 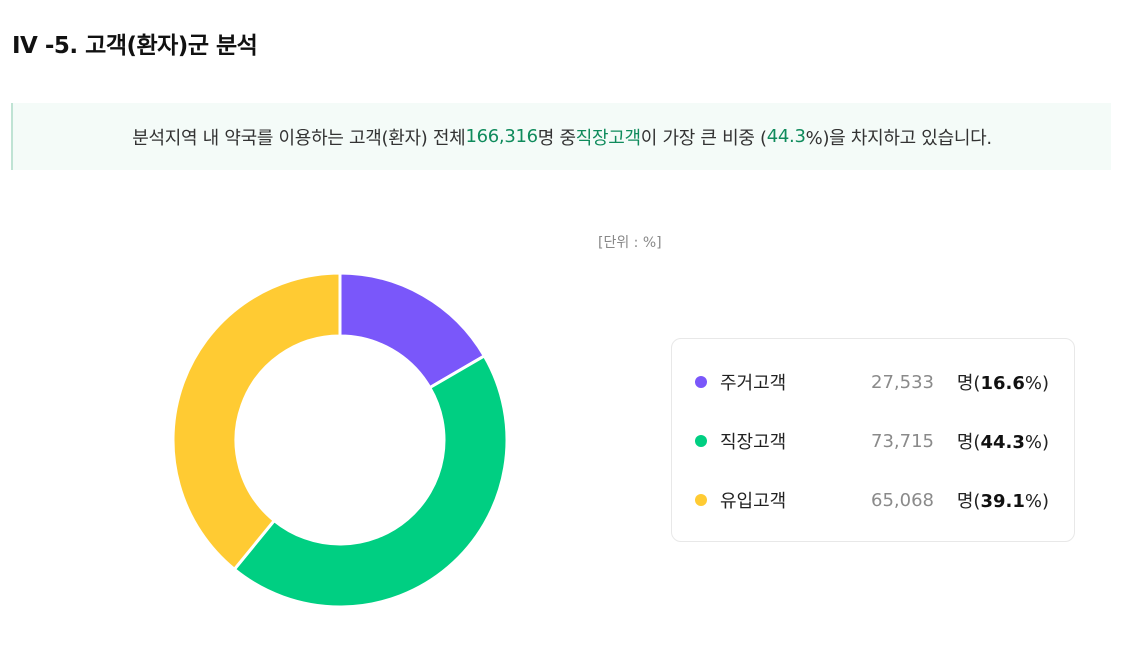 I want to click on legend-item-inflow: 유입고객 65,068 명(39.1%), so click(x=873, y=500).